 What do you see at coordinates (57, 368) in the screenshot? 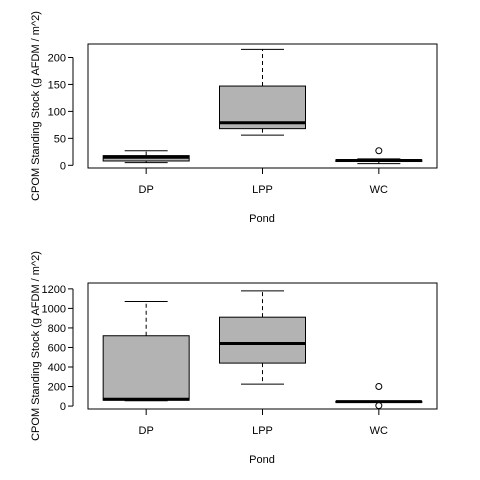
I see `y-tick-label: 400` at bounding box center [57, 368].